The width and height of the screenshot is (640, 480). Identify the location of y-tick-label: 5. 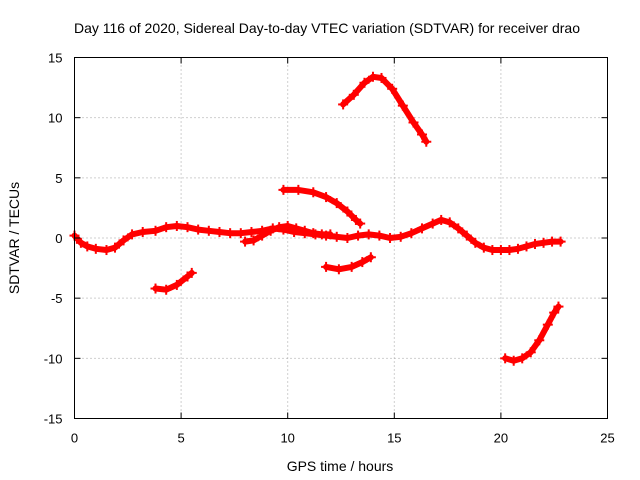
(58, 178).